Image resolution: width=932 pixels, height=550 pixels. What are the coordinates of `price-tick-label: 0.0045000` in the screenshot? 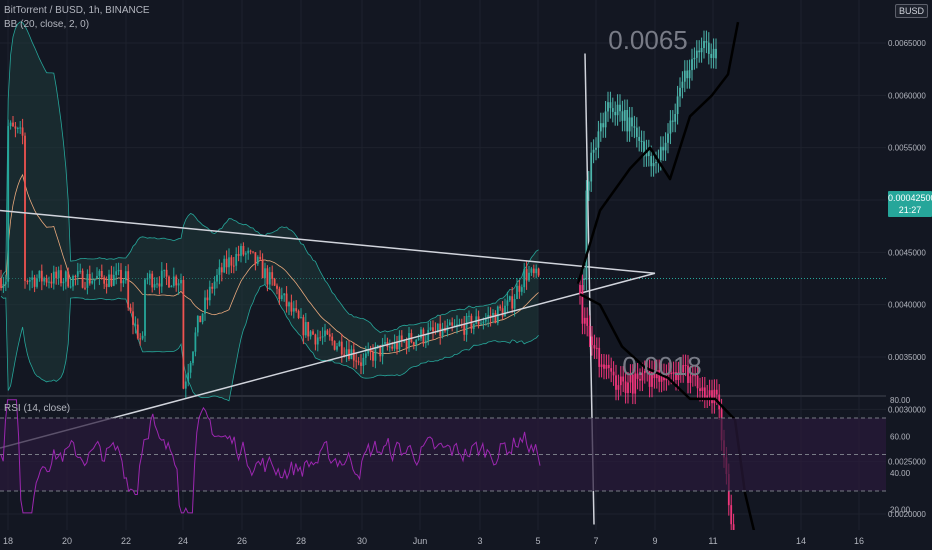 It's located at (907, 252).